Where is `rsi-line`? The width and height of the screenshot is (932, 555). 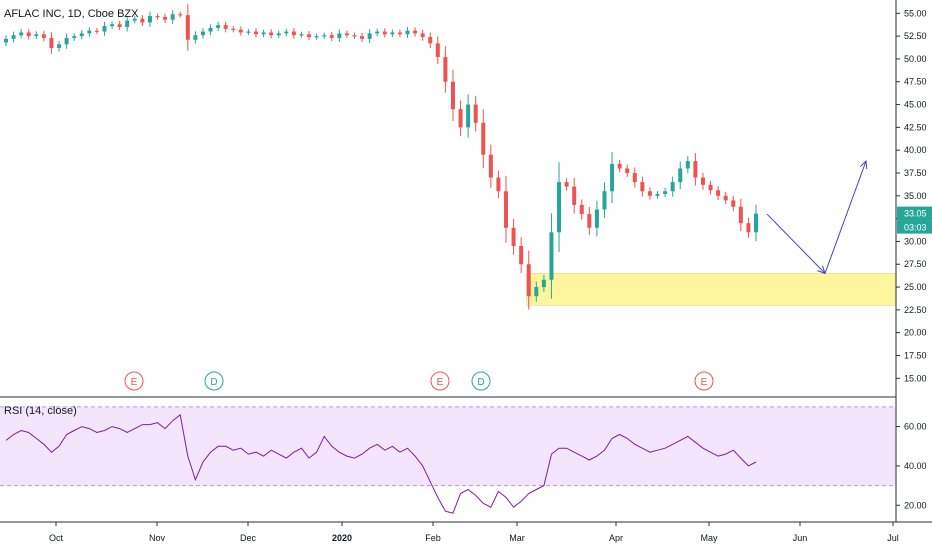
rsi-line is located at coordinates (381, 463).